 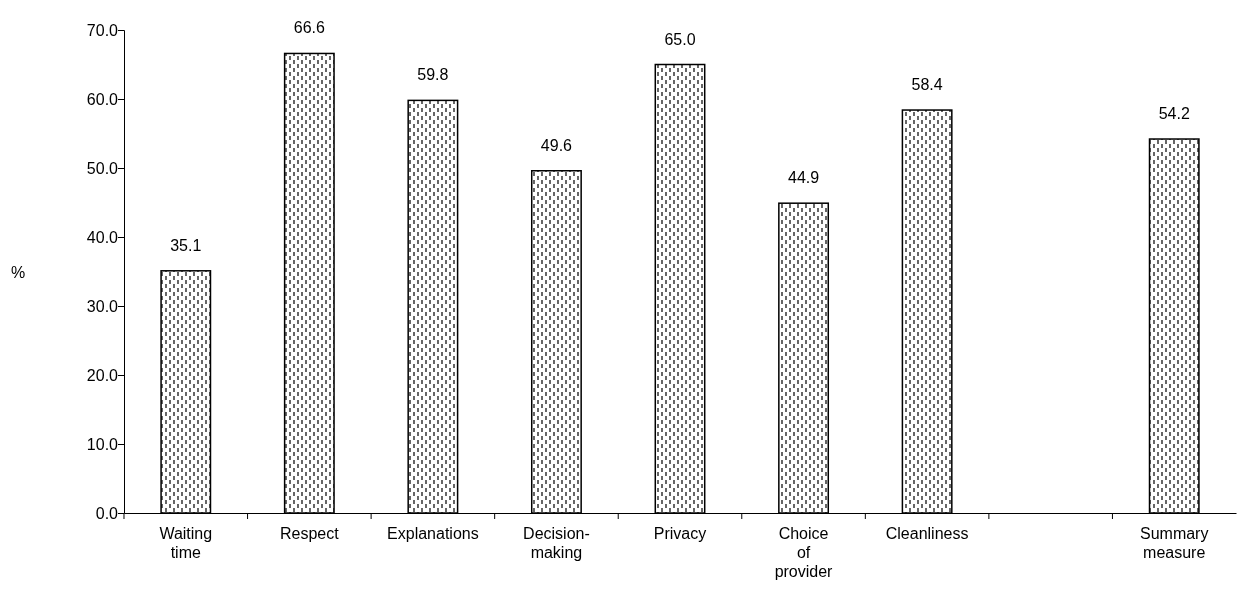 I want to click on y-tick-label: 70.0, so click(x=102, y=30).